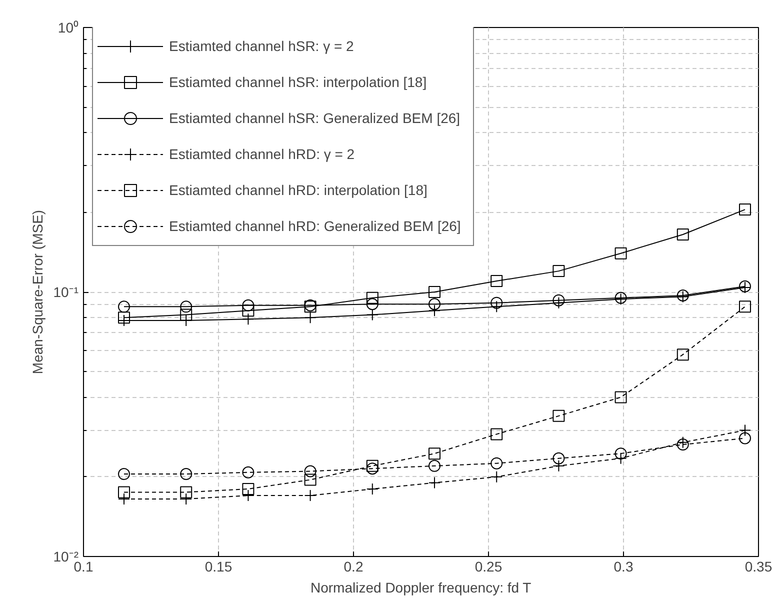 This screenshot has width=772, height=613. I want to click on x-axis-title: Normalized Doppler frequency: fd T, so click(421, 588).